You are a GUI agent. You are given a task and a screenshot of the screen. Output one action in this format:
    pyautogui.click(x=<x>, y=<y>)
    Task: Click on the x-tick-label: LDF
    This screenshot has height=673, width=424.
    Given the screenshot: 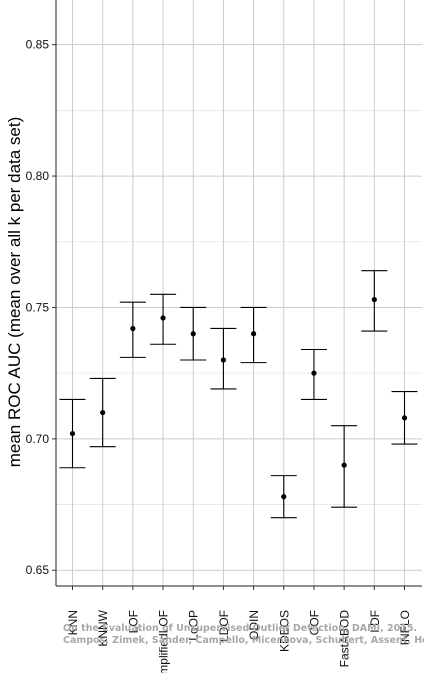 What is the action you would take?
    pyautogui.click(x=375, y=621)
    